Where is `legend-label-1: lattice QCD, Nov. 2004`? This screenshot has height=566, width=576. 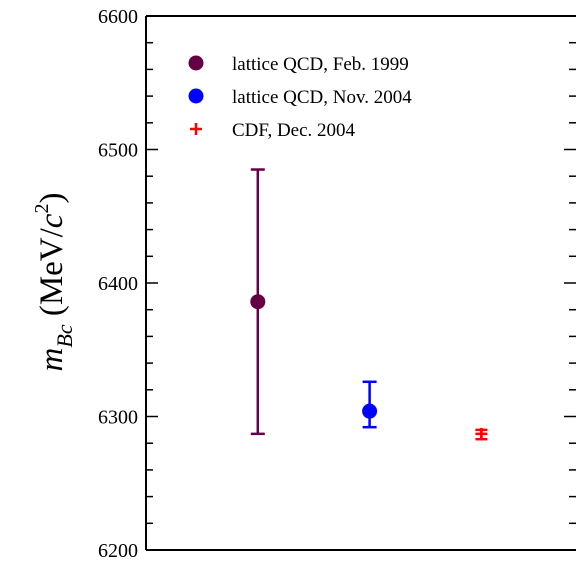 legend-label-1: lattice QCD, Nov. 2004 is located at coordinates (322, 97).